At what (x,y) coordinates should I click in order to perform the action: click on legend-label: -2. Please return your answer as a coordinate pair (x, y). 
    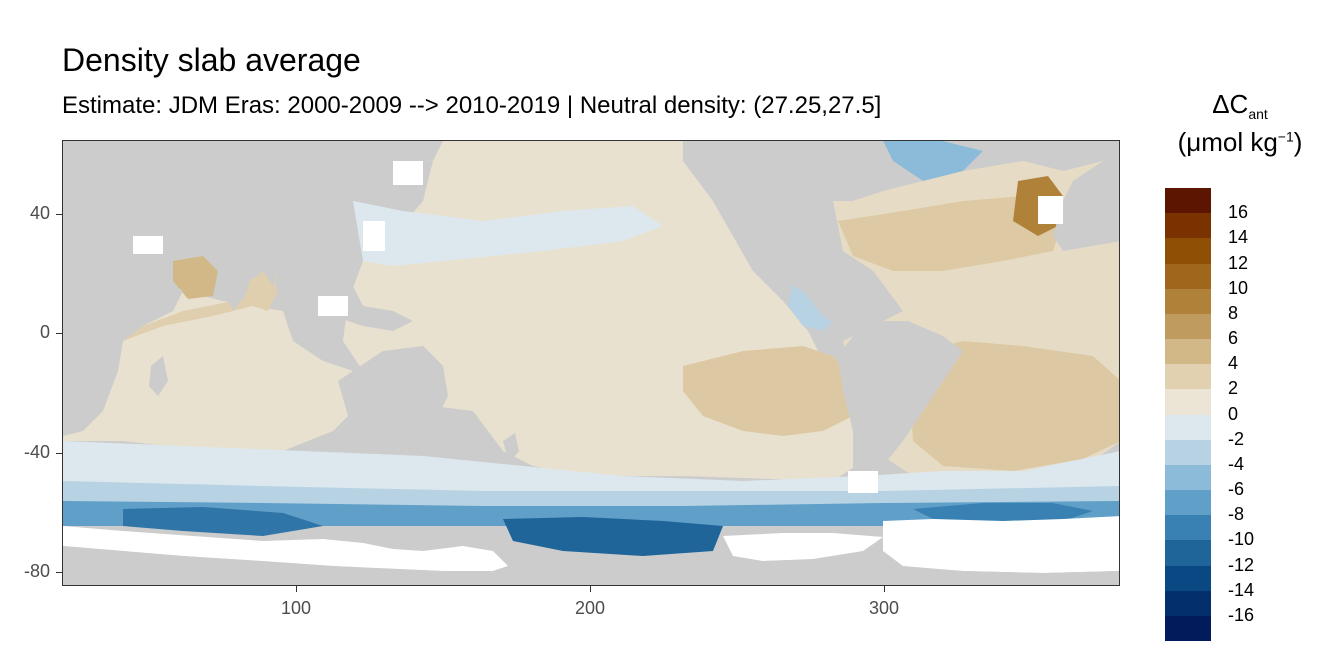
    Looking at the image, I should click on (1236, 438).